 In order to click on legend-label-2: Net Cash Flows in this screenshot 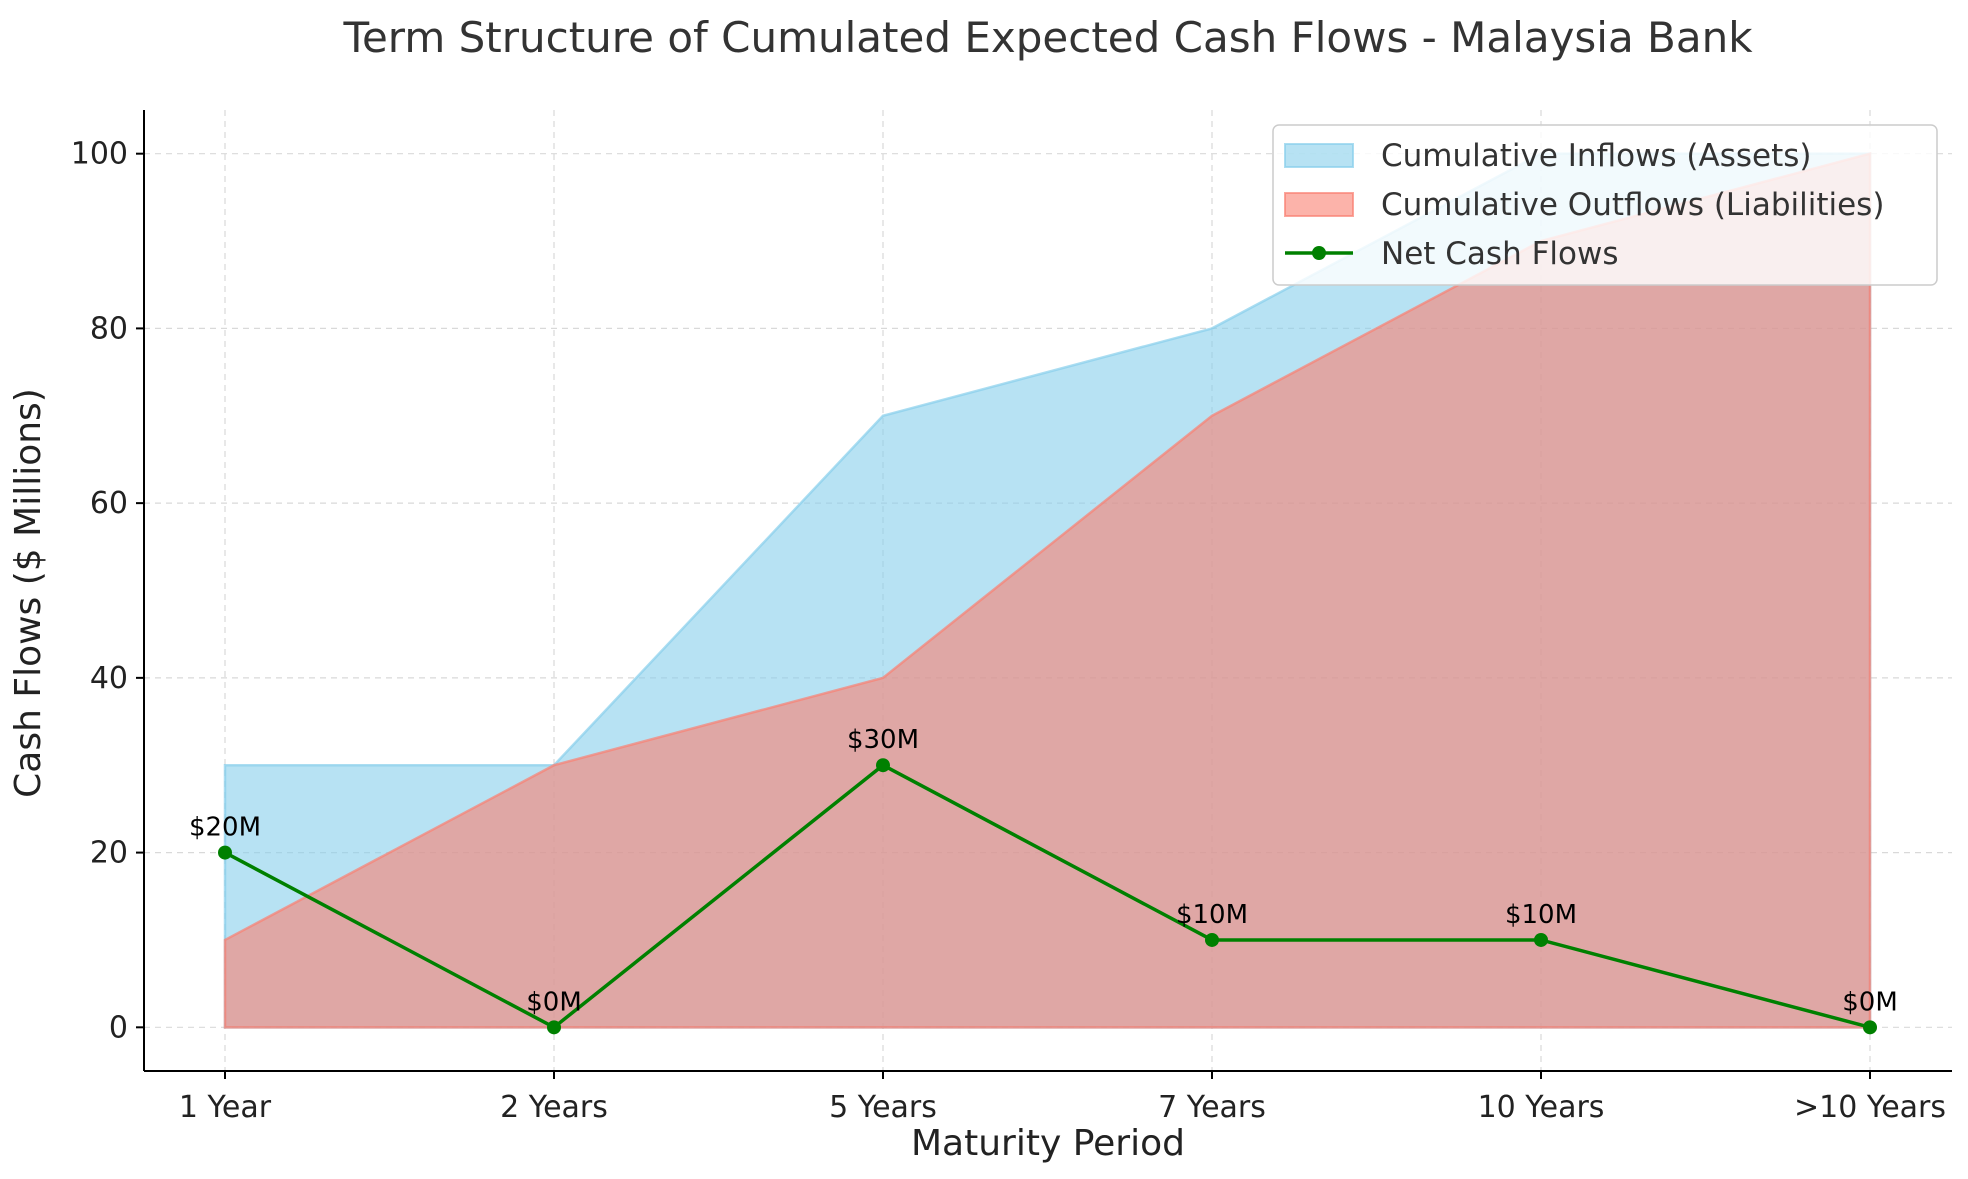, I will do `click(1499, 254)`.